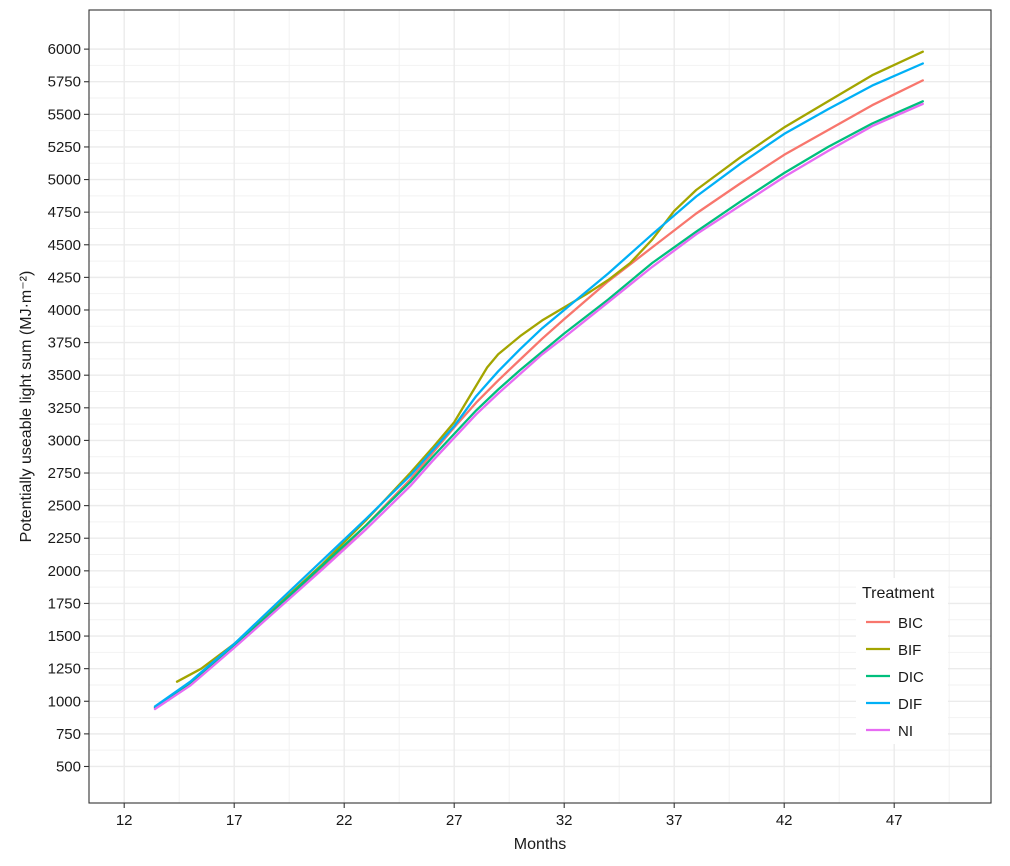  Describe the element at coordinates (124, 820) in the screenshot. I see `x-tick-label: 12` at that location.